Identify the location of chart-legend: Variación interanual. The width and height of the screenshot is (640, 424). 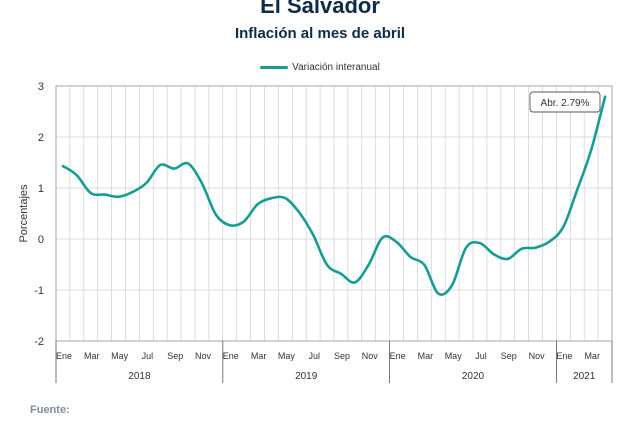
(320, 67).